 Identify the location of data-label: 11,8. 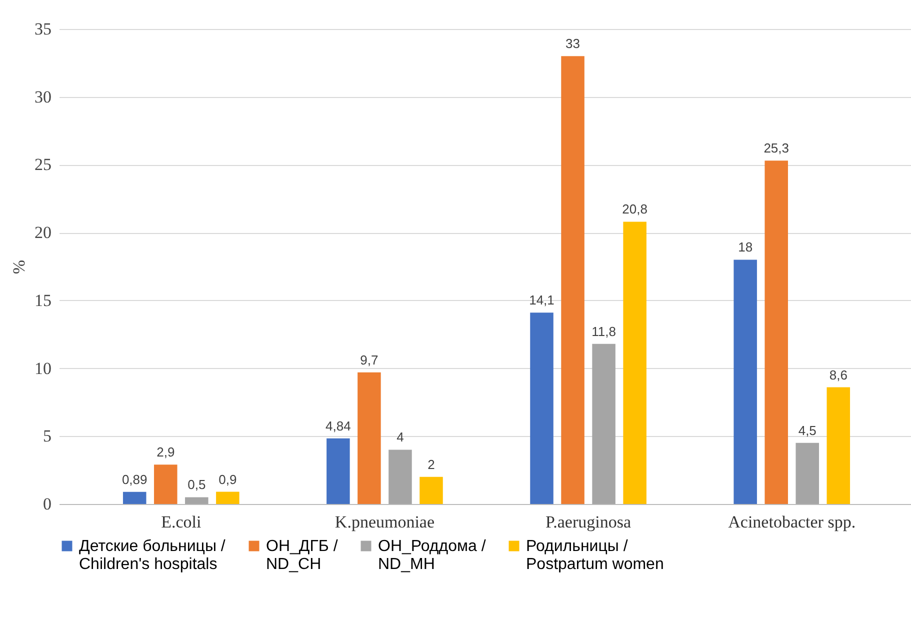
(604, 331).